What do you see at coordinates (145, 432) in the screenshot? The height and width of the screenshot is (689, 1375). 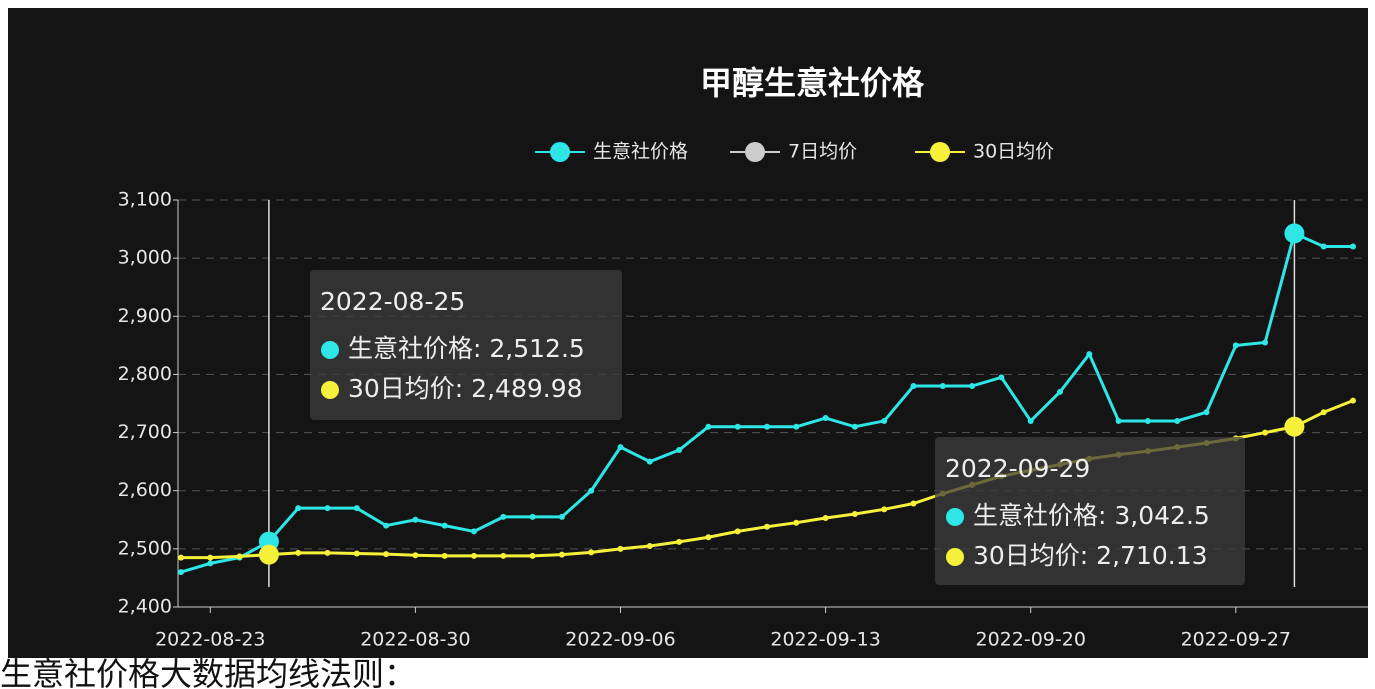 I see `y-tick-label: 2,700` at bounding box center [145, 432].